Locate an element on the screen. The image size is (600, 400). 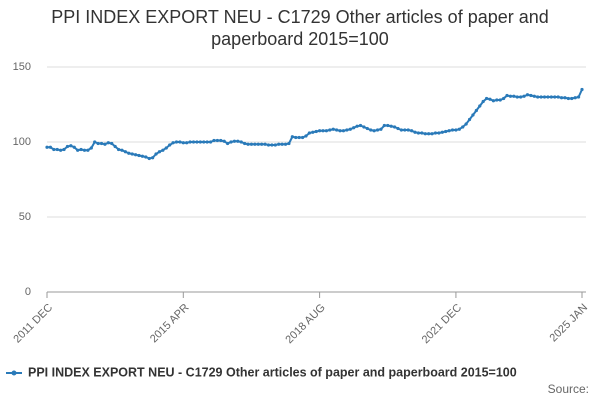
x-tick-label: 2011 DEC is located at coordinates (33, 324).